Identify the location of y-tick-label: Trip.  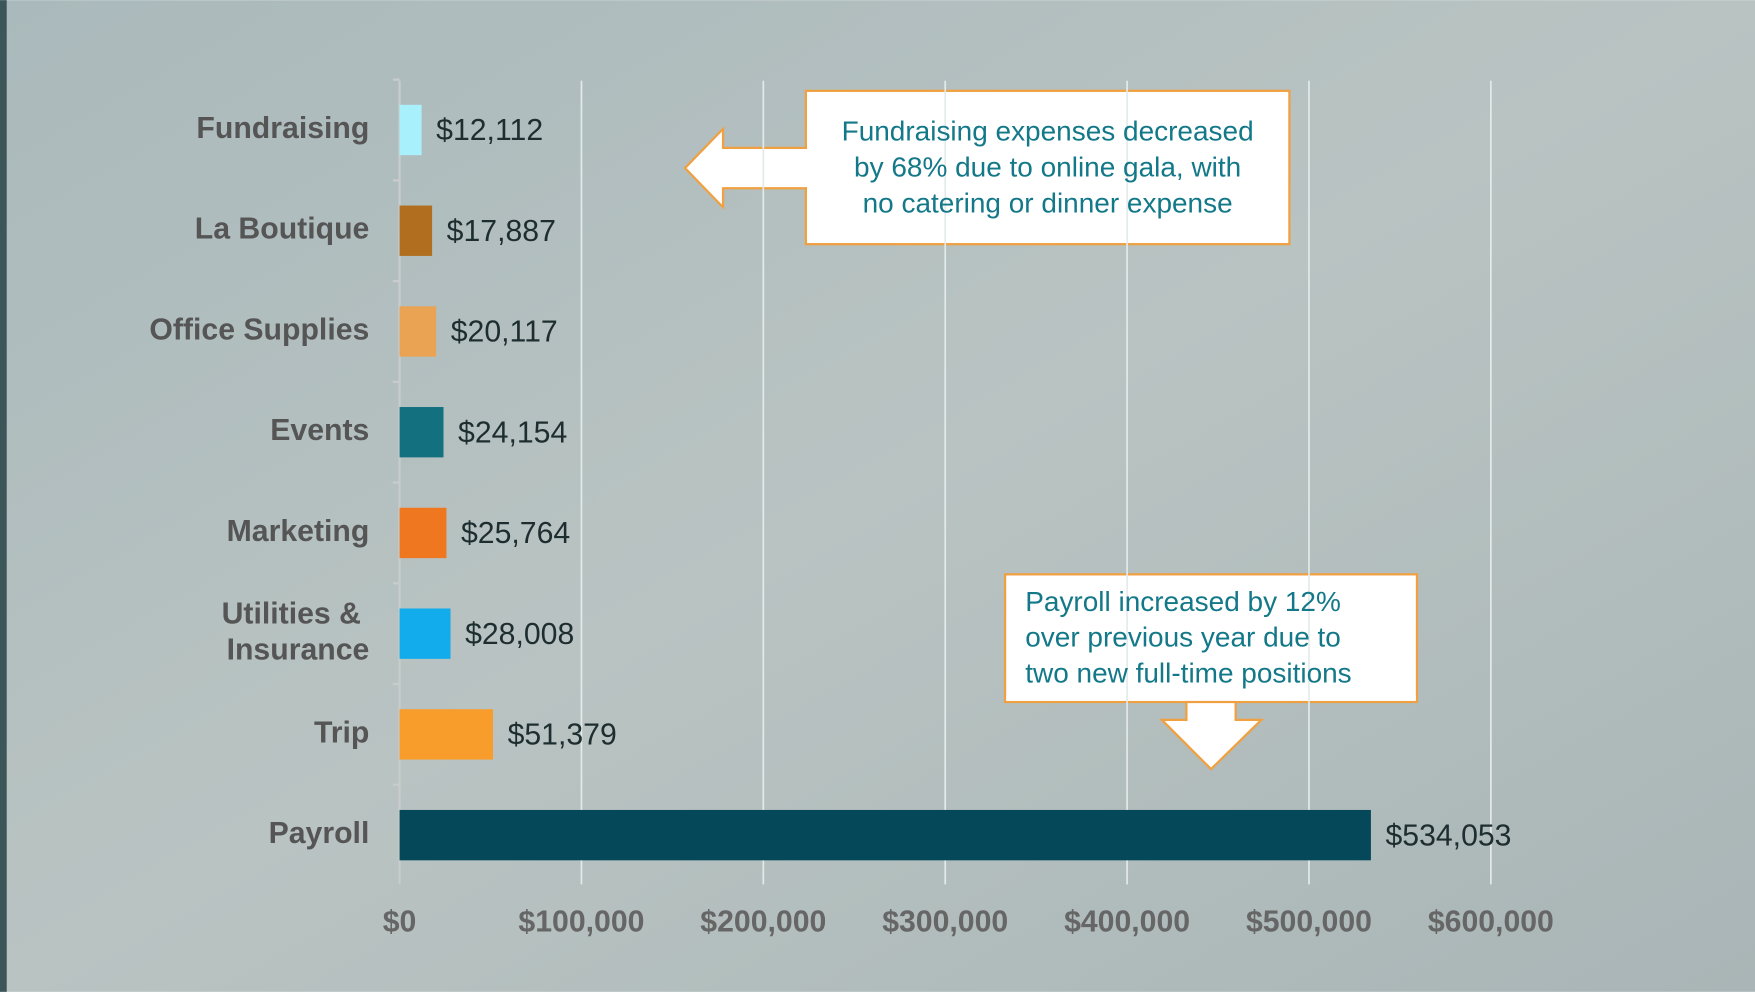
(341, 732).